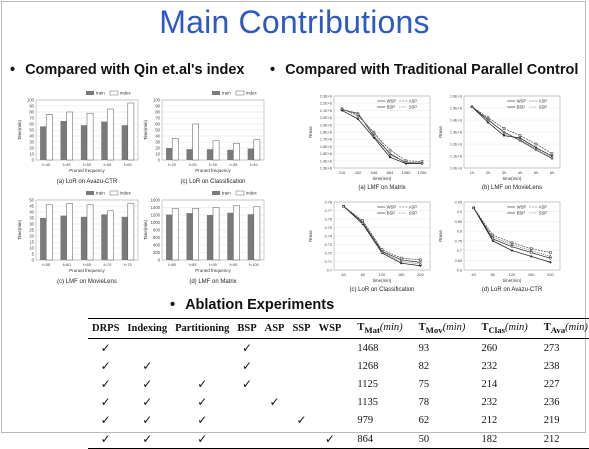 Image resolution: width=589 pixels, height=449 pixels. What do you see at coordinates (422, 327) in the screenshot?
I see `header-t-letter: T` at bounding box center [422, 327].